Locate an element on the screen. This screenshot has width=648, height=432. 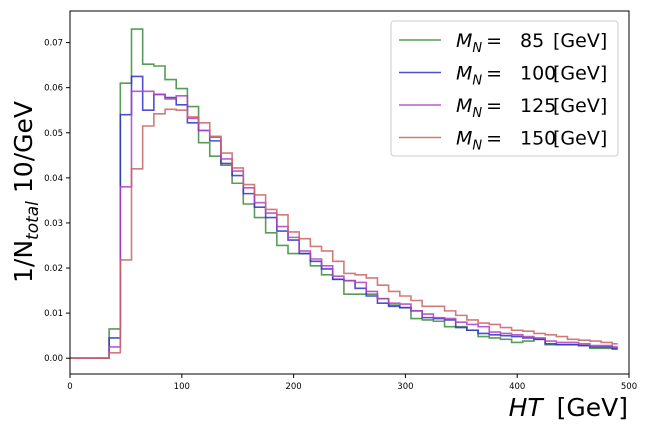
legend-entry-125: MN = 125[GeV] is located at coordinates (531, 108).